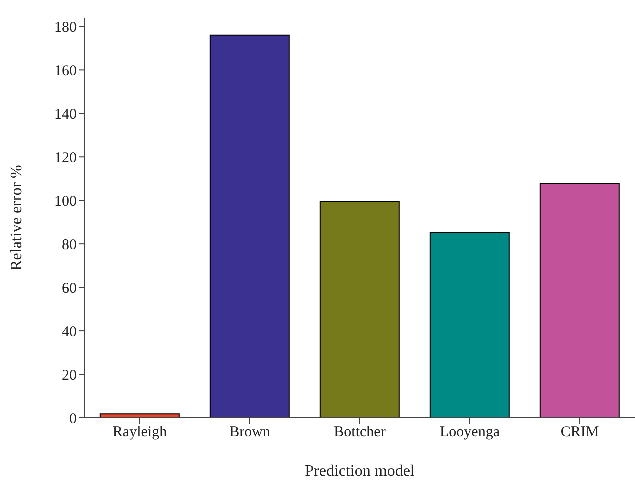  Describe the element at coordinates (69, 245) in the screenshot. I see `y-tick-label: 80` at that location.